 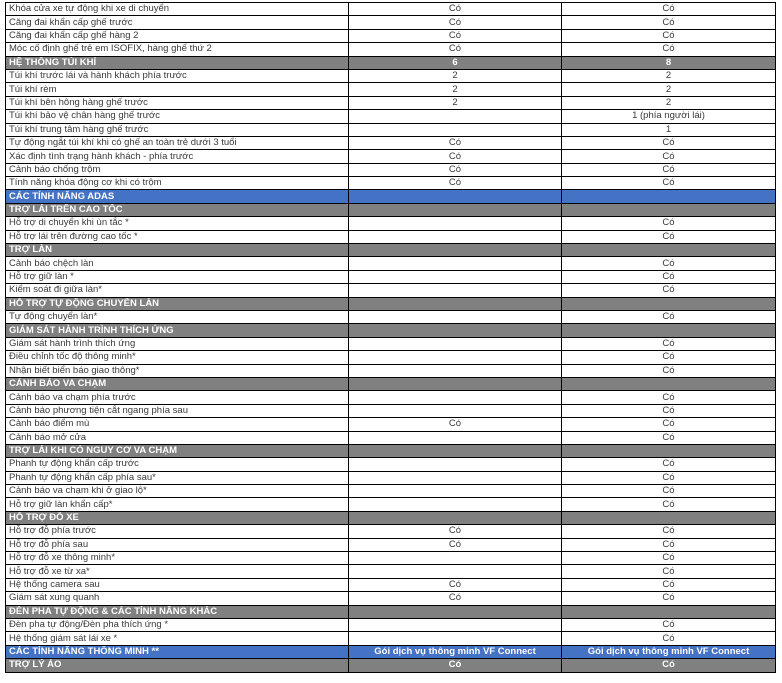 What do you see at coordinates (177, 196) in the screenshot?
I see `section-title: CÁC TÍNH NĂNG ADAS` at bounding box center [177, 196].